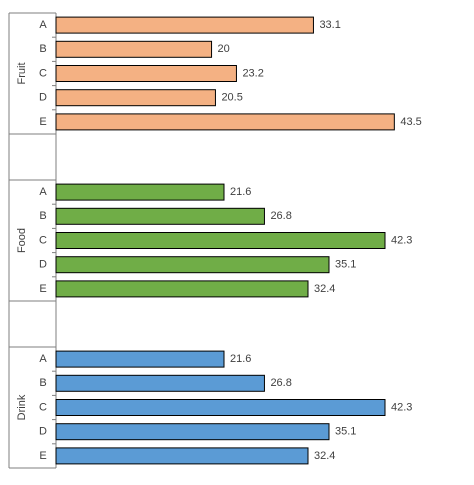 The width and height of the screenshot is (474, 485). What do you see at coordinates (22, 74) in the screenshot?
I see `group-label-fruit: Fruit` at bounding box center [22, 74].